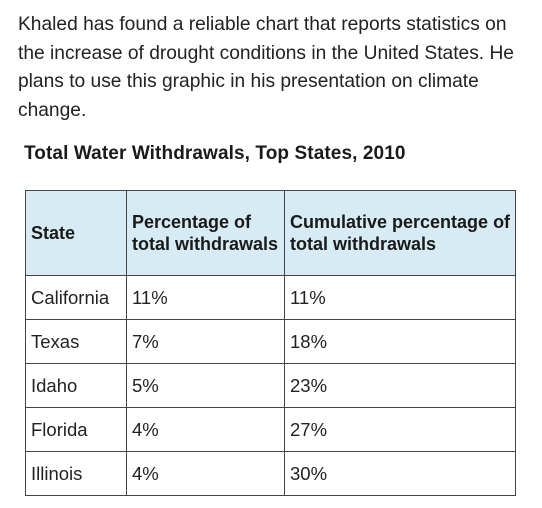  What do you see at coordinates (76, 233) in the screenshot?
I see `column-header-state: State` at bounding box center [76, 233].